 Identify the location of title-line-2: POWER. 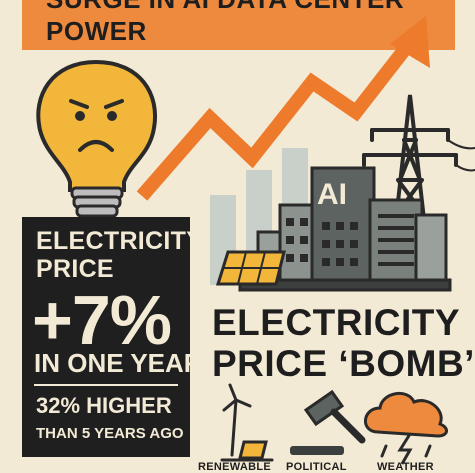
(96, 31).